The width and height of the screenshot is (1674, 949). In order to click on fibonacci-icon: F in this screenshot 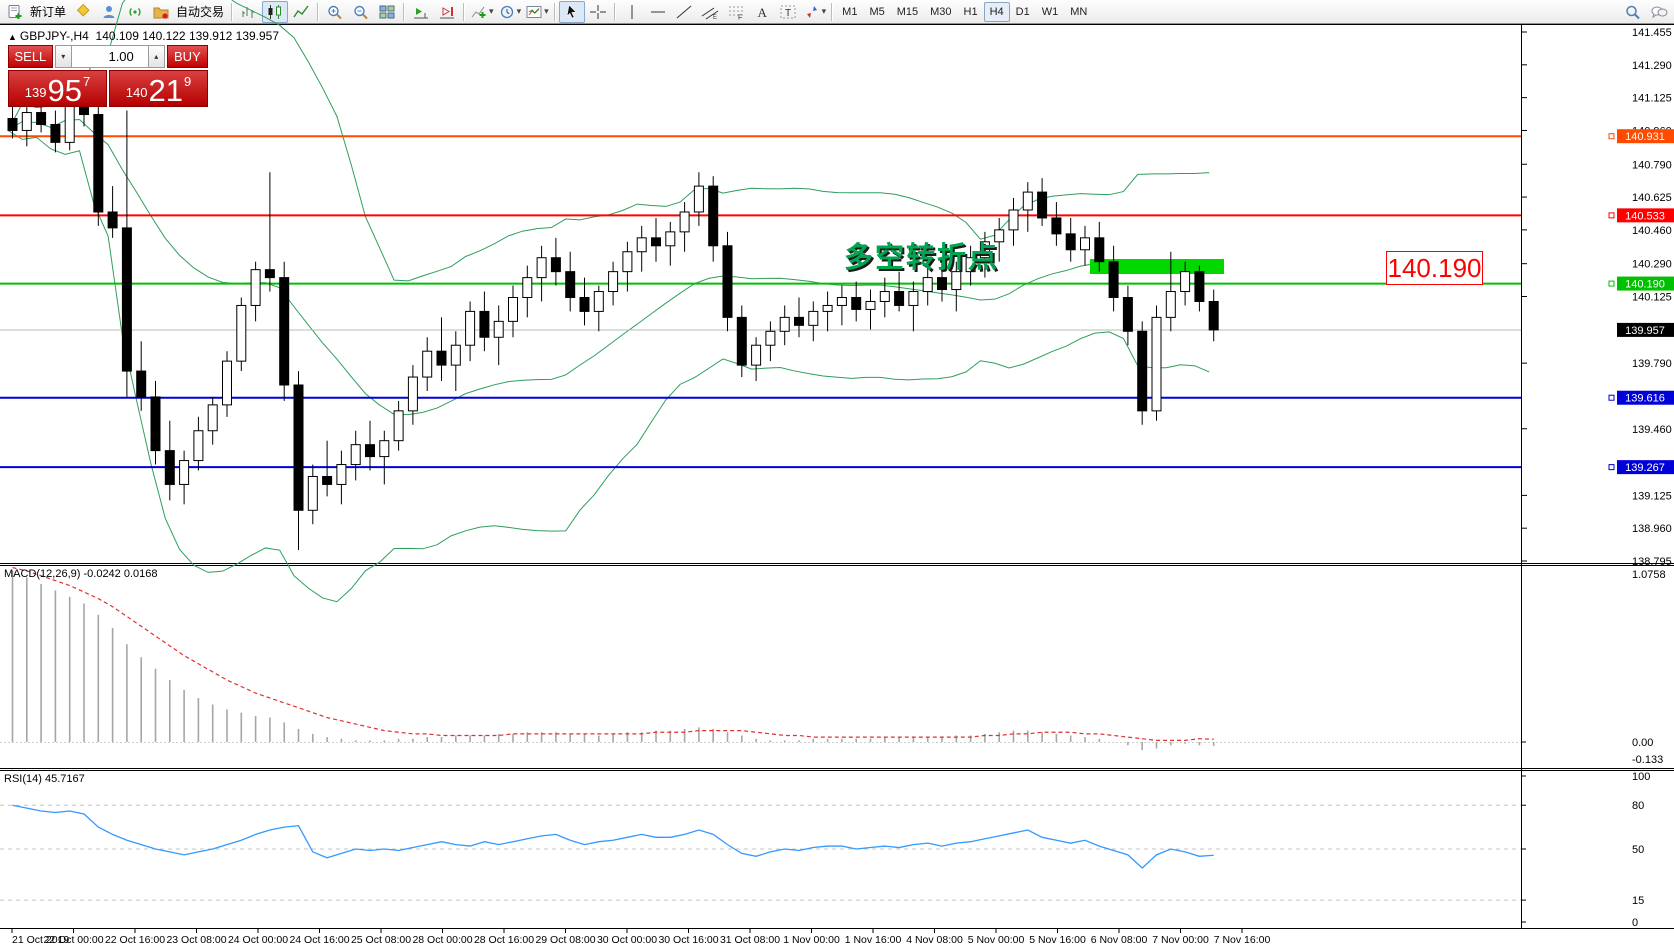, I will do `click(735, 13)`.